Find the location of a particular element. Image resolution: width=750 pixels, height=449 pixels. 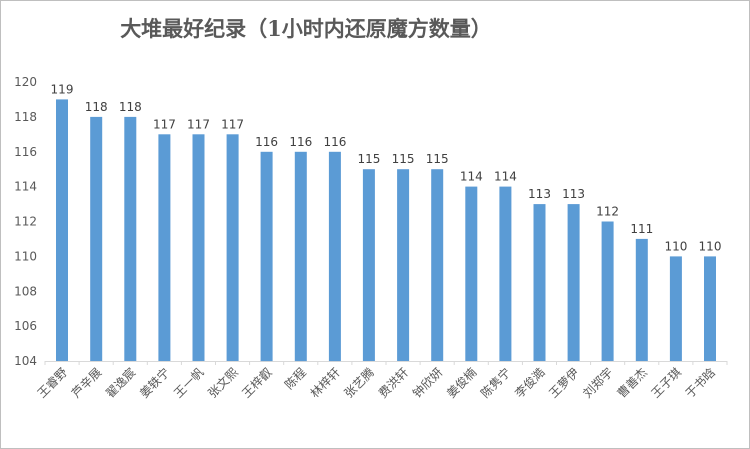

x-category-label: 刘郑宇 is located at coordinates (598, 383).